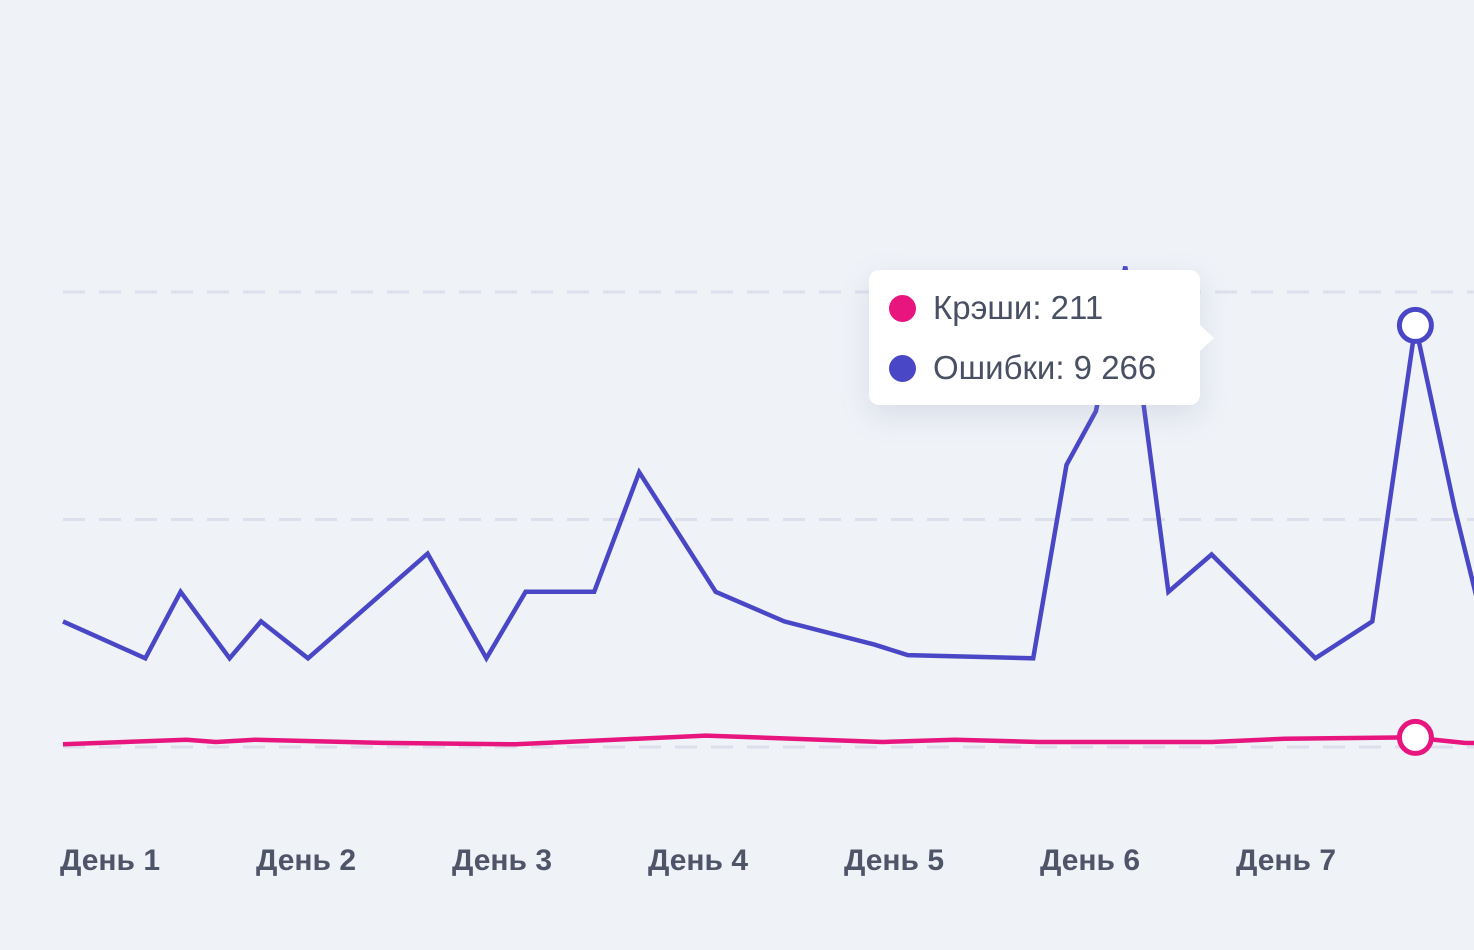  What do you see at coordinates (306, 860) in the screenshot?
I see `x-tick-label: День 2` at bounding box center [306, 860].